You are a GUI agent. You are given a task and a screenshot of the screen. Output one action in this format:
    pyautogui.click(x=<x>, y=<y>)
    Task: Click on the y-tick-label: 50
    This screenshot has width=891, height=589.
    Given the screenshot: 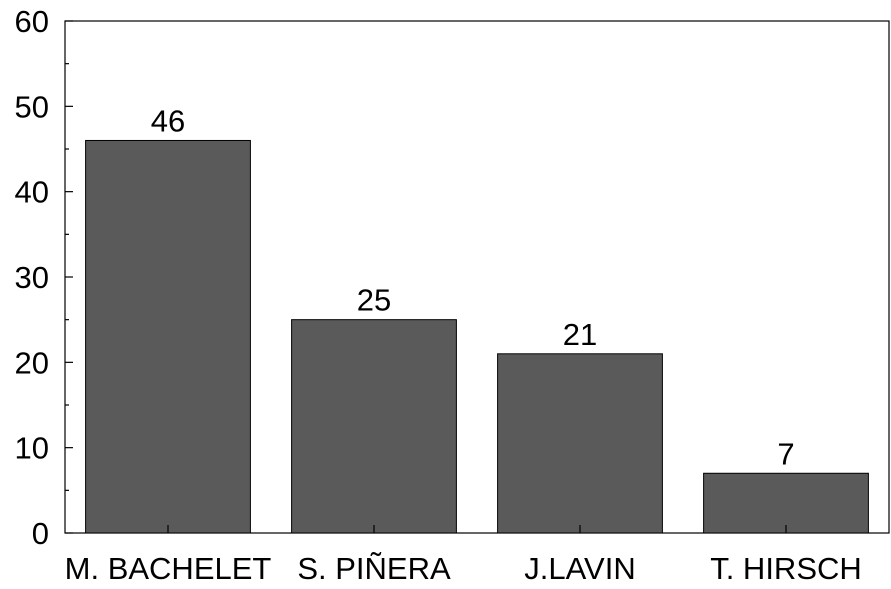 What is the action you would take?
    pyautogui.click(x=32, y=106)
    